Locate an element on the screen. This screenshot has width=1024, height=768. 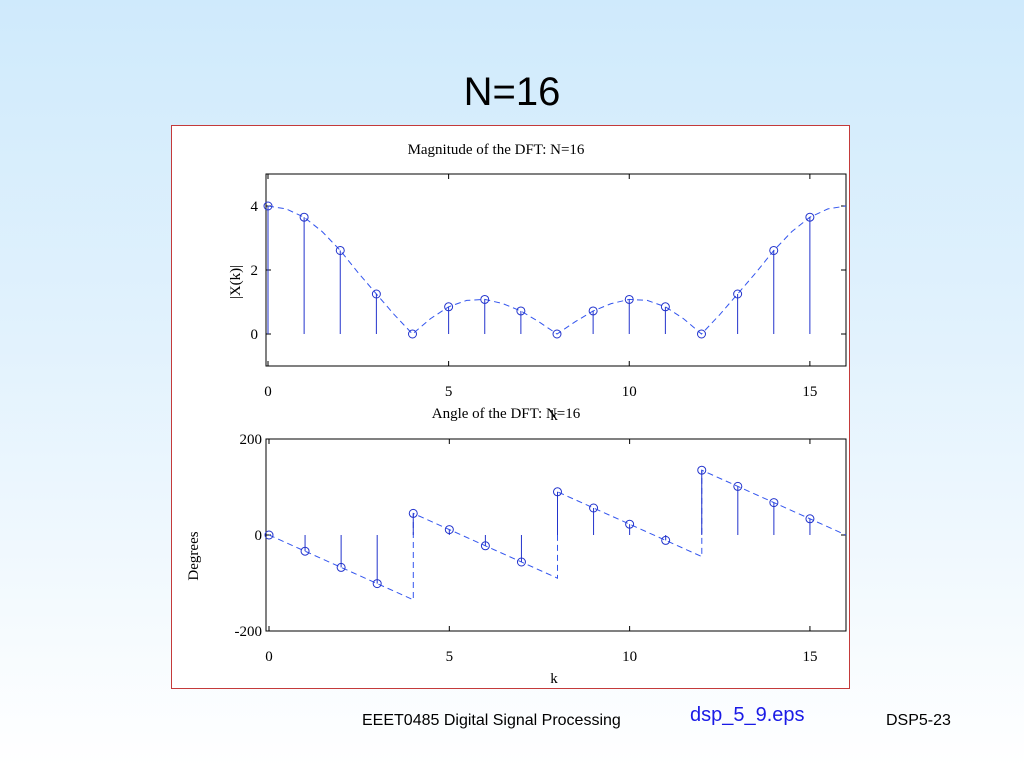
magnitude-xtick-label: 10 is located at coordinates (629, 392).